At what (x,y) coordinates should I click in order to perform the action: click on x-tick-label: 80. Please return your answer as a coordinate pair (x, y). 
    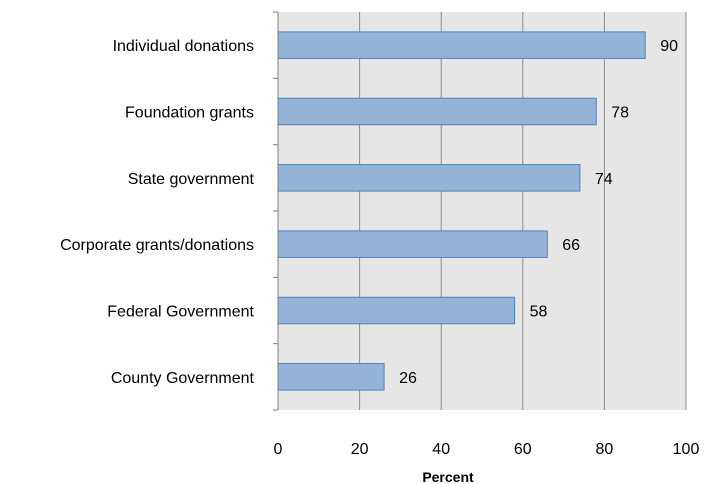
    Looking at the image, I should click on (605, 449).